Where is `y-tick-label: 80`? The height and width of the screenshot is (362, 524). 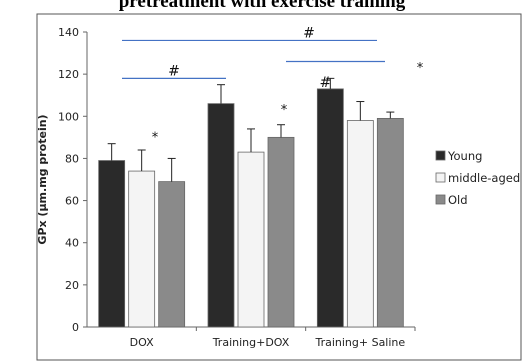
y-tick-label: 80 is located at coordinates (72, 158).